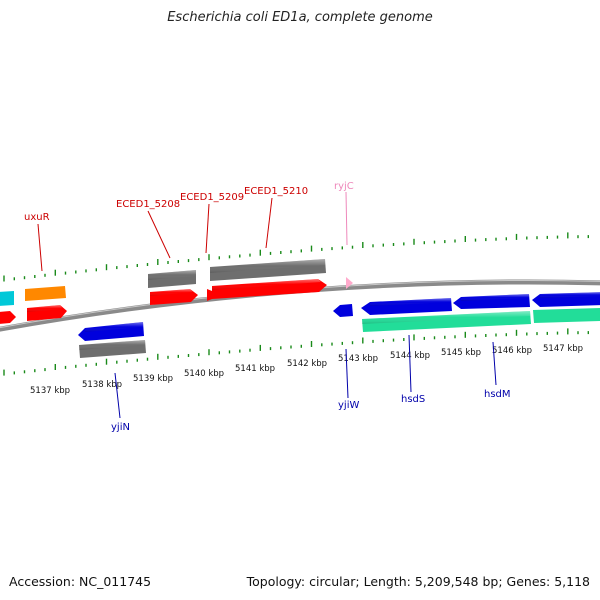 Image resolution: width=600 pixels, height=600 pixels. Describe the element at coordinates (358, 359) in the screenshot. I see `scale-label-5143: 5143 kbp` at that location.